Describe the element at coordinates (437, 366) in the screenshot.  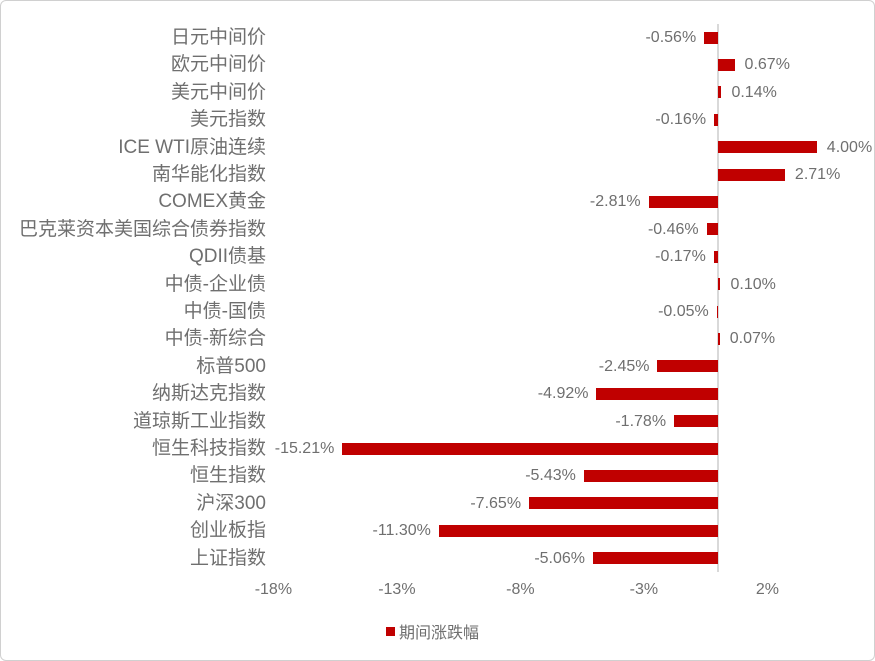
I see `bar-row: 标普500 -2.45%` at that location.